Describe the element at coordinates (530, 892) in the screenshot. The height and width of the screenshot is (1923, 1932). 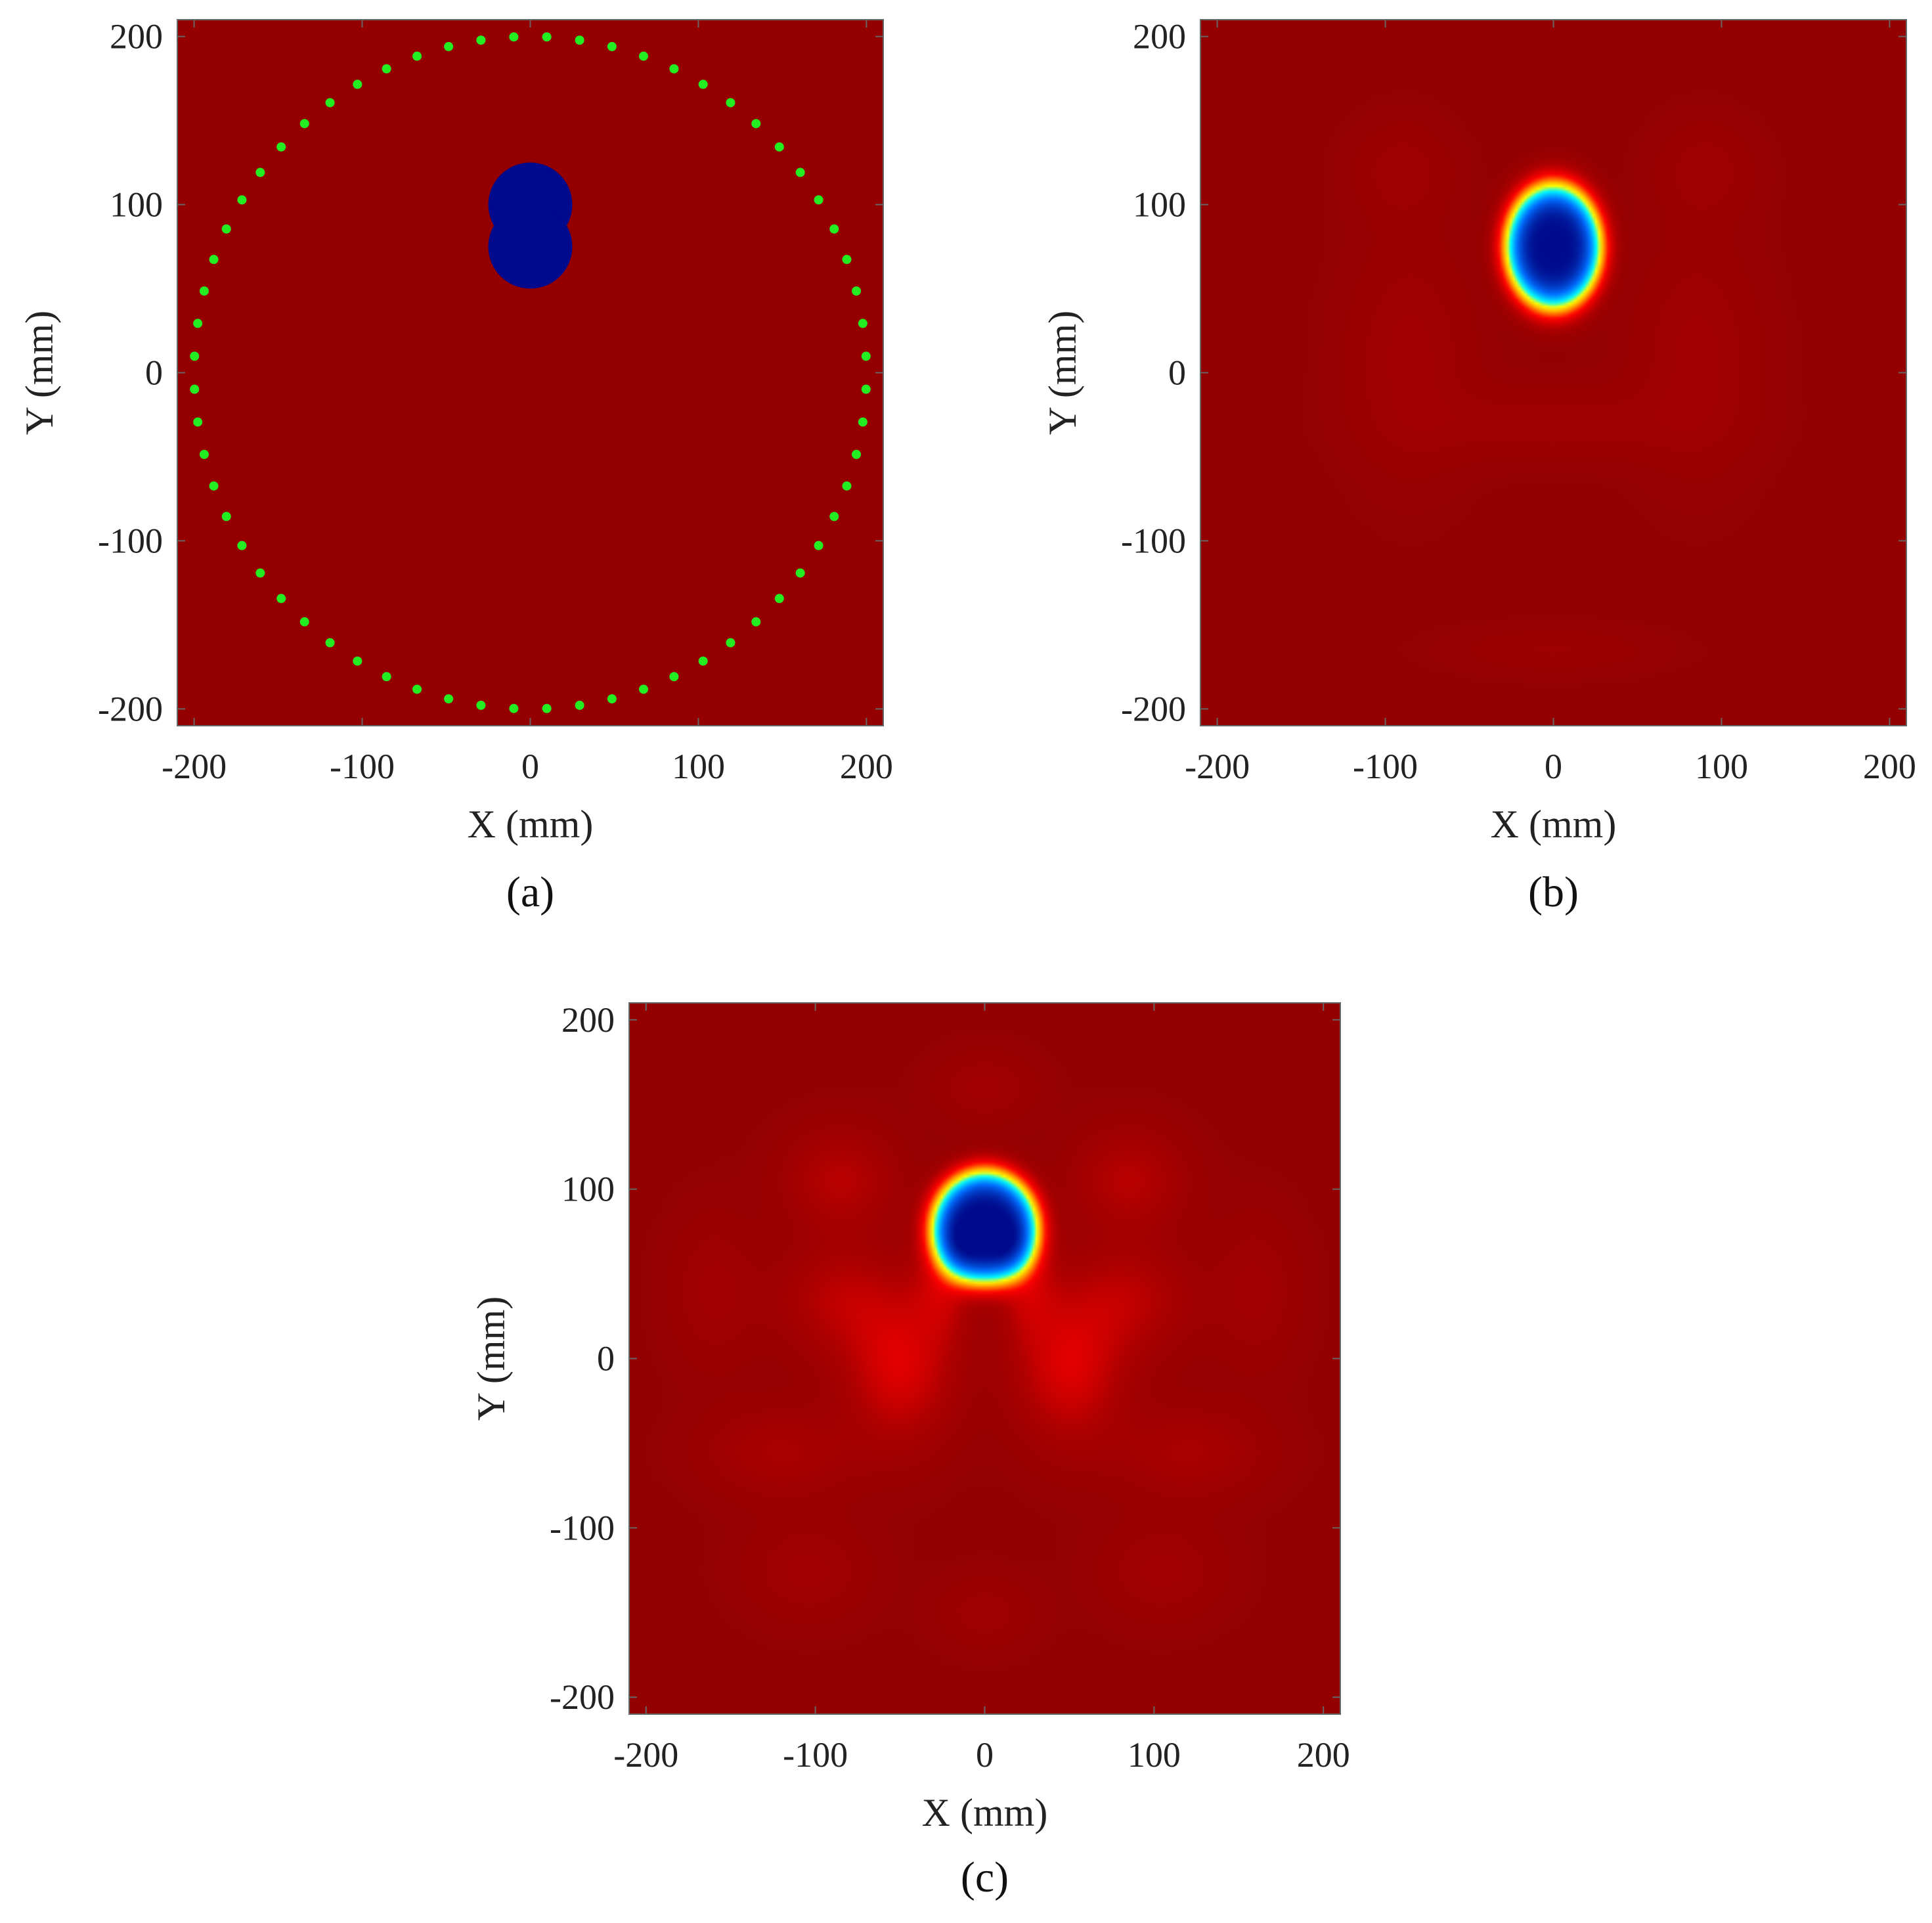
I see `panel-label: (a)` at that location.